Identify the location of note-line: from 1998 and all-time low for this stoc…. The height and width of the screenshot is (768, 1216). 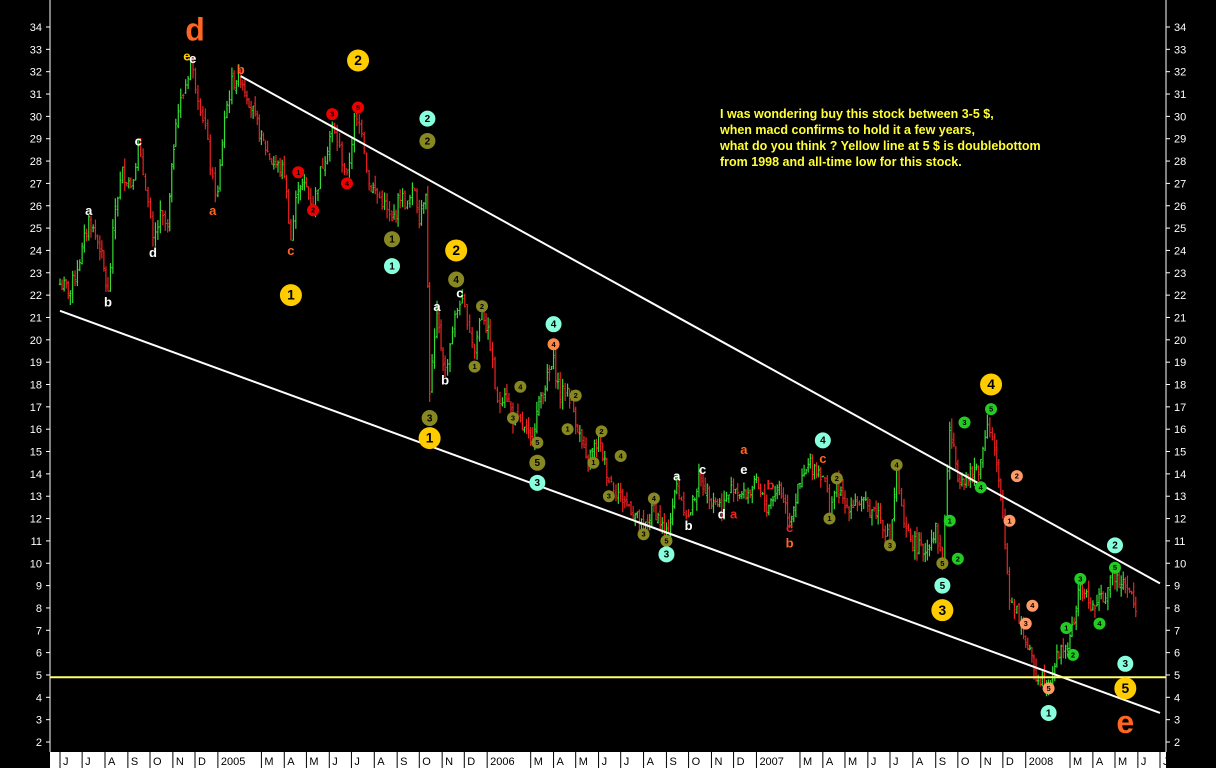
(841, 162).